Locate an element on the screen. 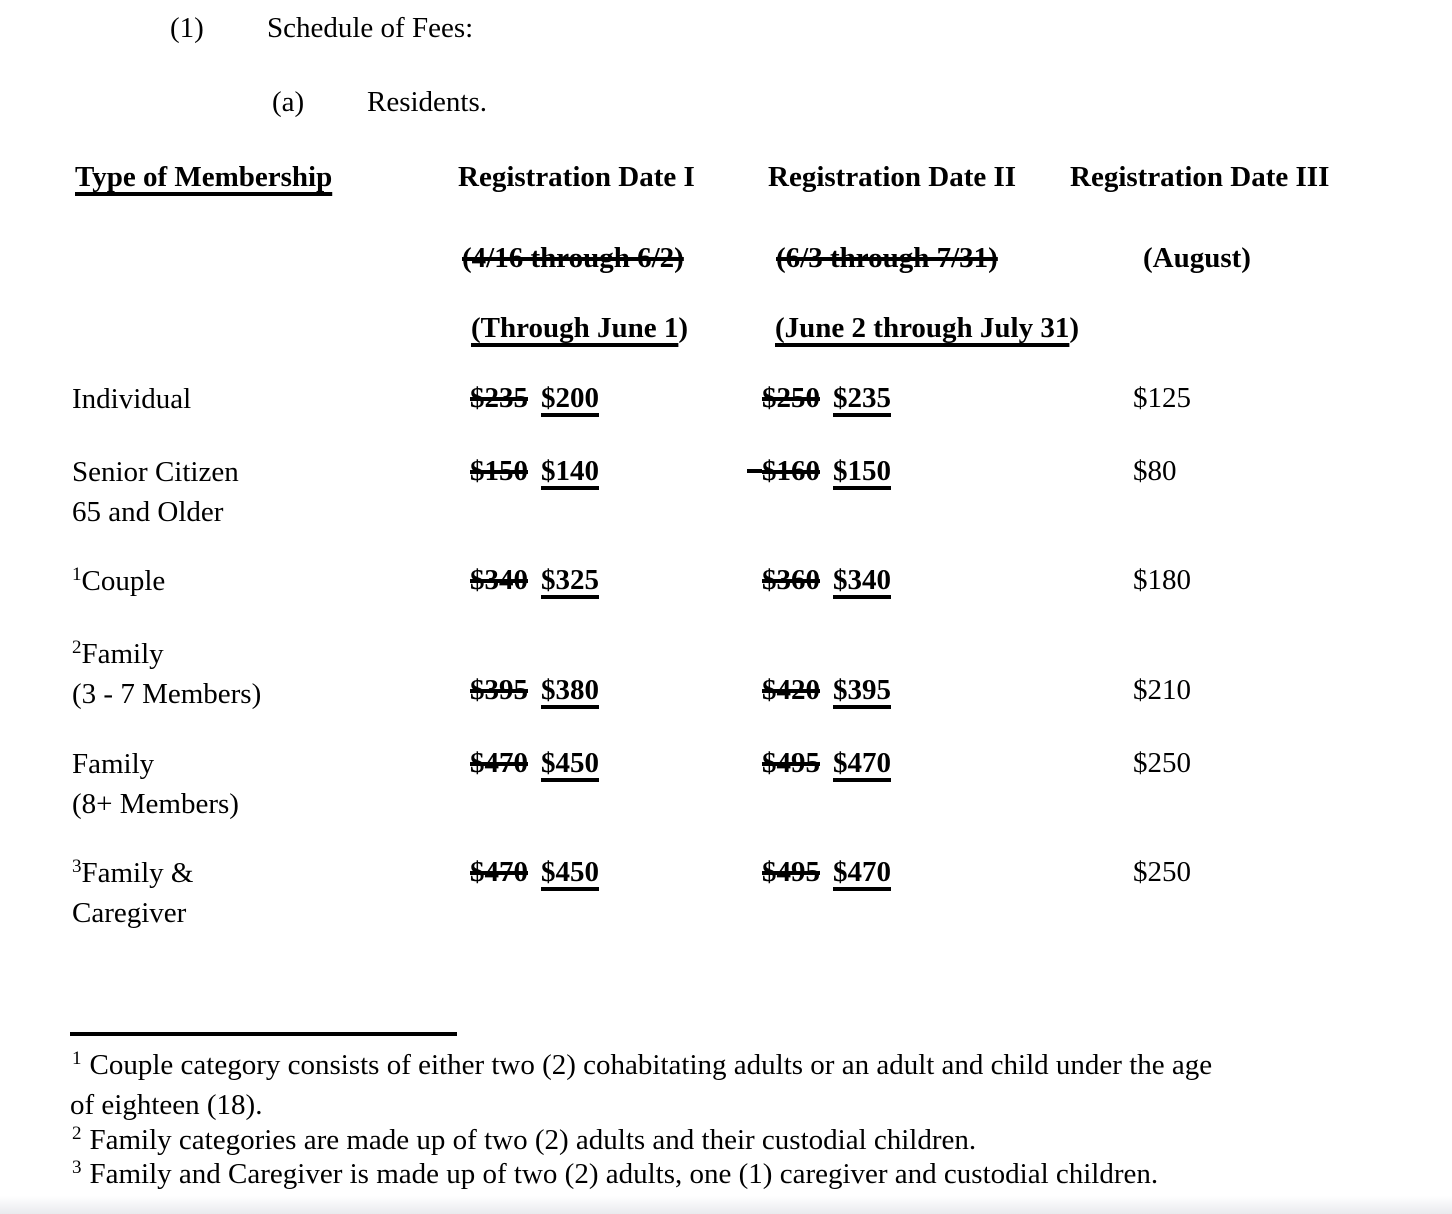 The height and width of the screenshot is (1214, 1452). row-caregiver-label: 3Family & Caregiver is located at coordinates (132, 893).